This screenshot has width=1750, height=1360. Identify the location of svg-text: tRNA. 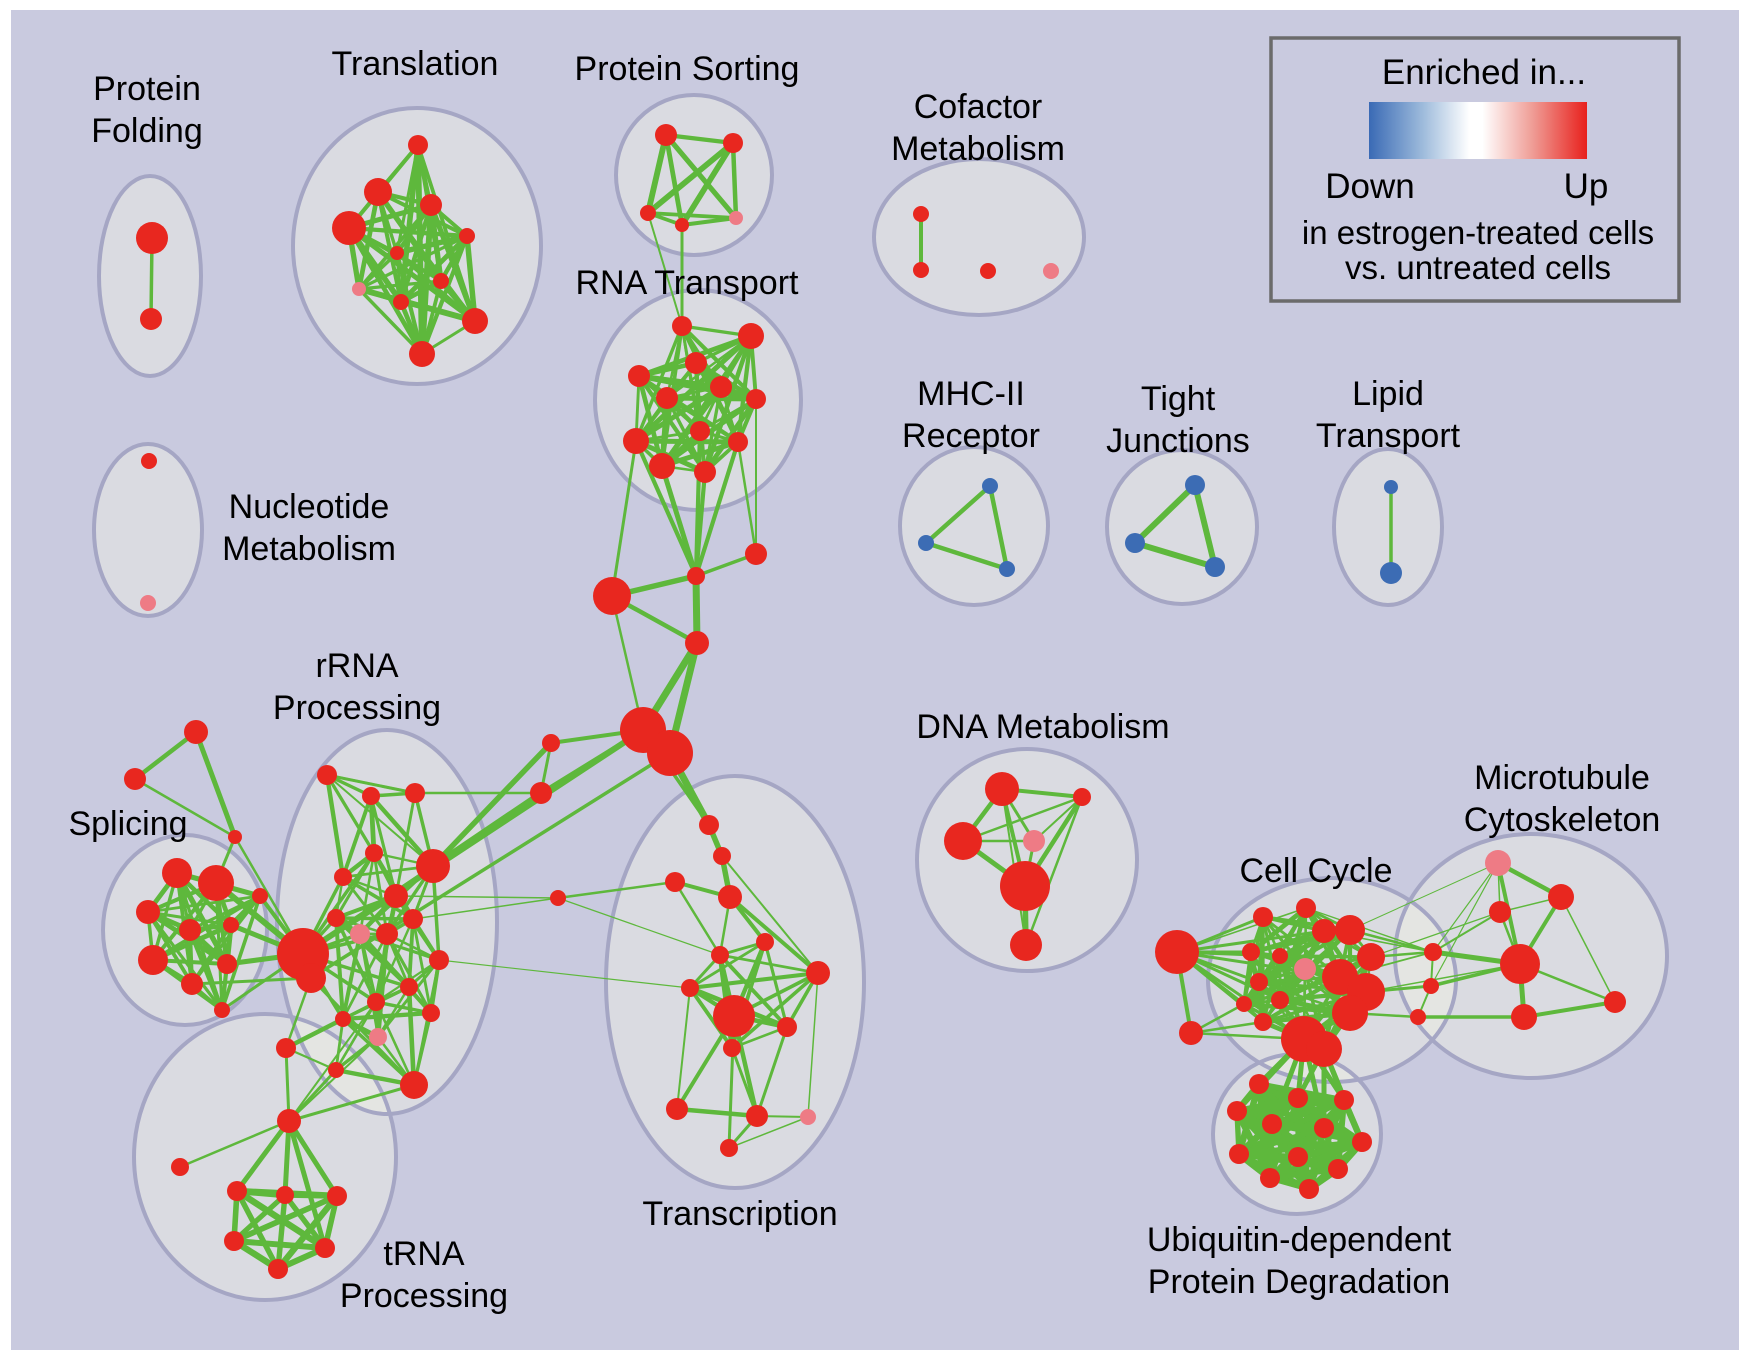
(424, 1254).